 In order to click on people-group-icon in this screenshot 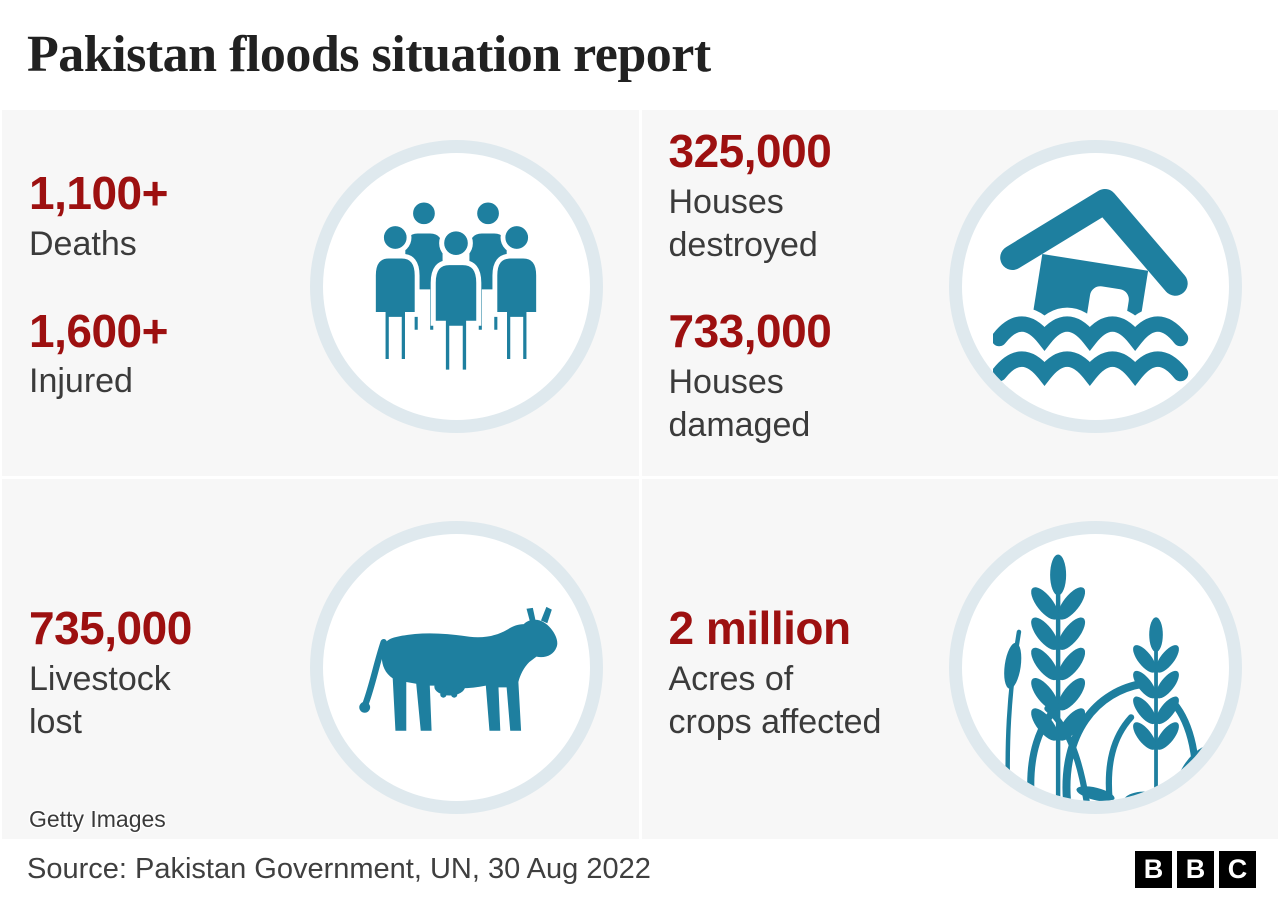, I will do `click(456, 286)`.